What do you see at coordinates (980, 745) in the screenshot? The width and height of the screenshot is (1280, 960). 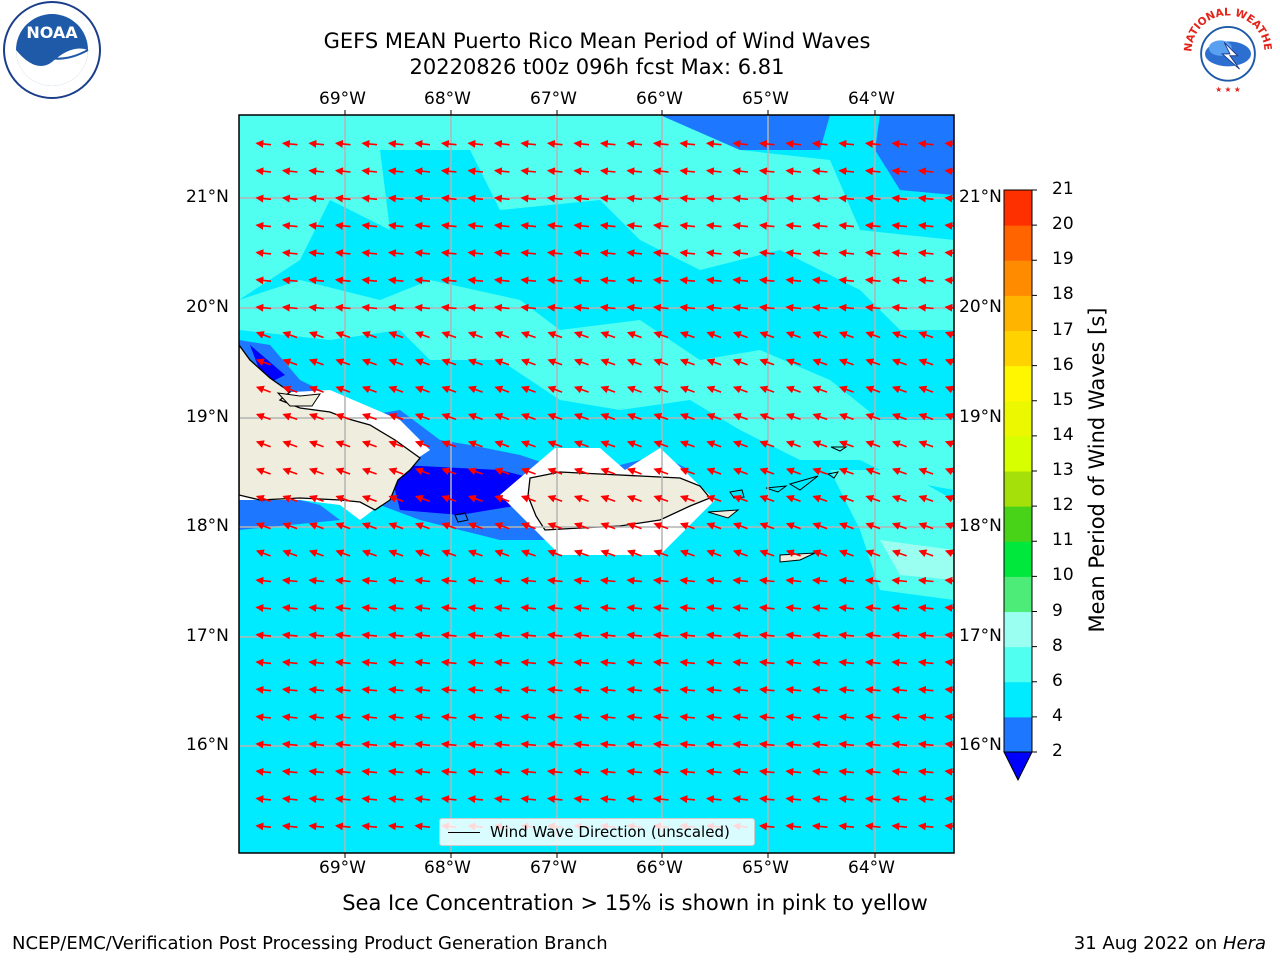 I see `lat-label-right: 16°N` at bounding box center [980, 745].